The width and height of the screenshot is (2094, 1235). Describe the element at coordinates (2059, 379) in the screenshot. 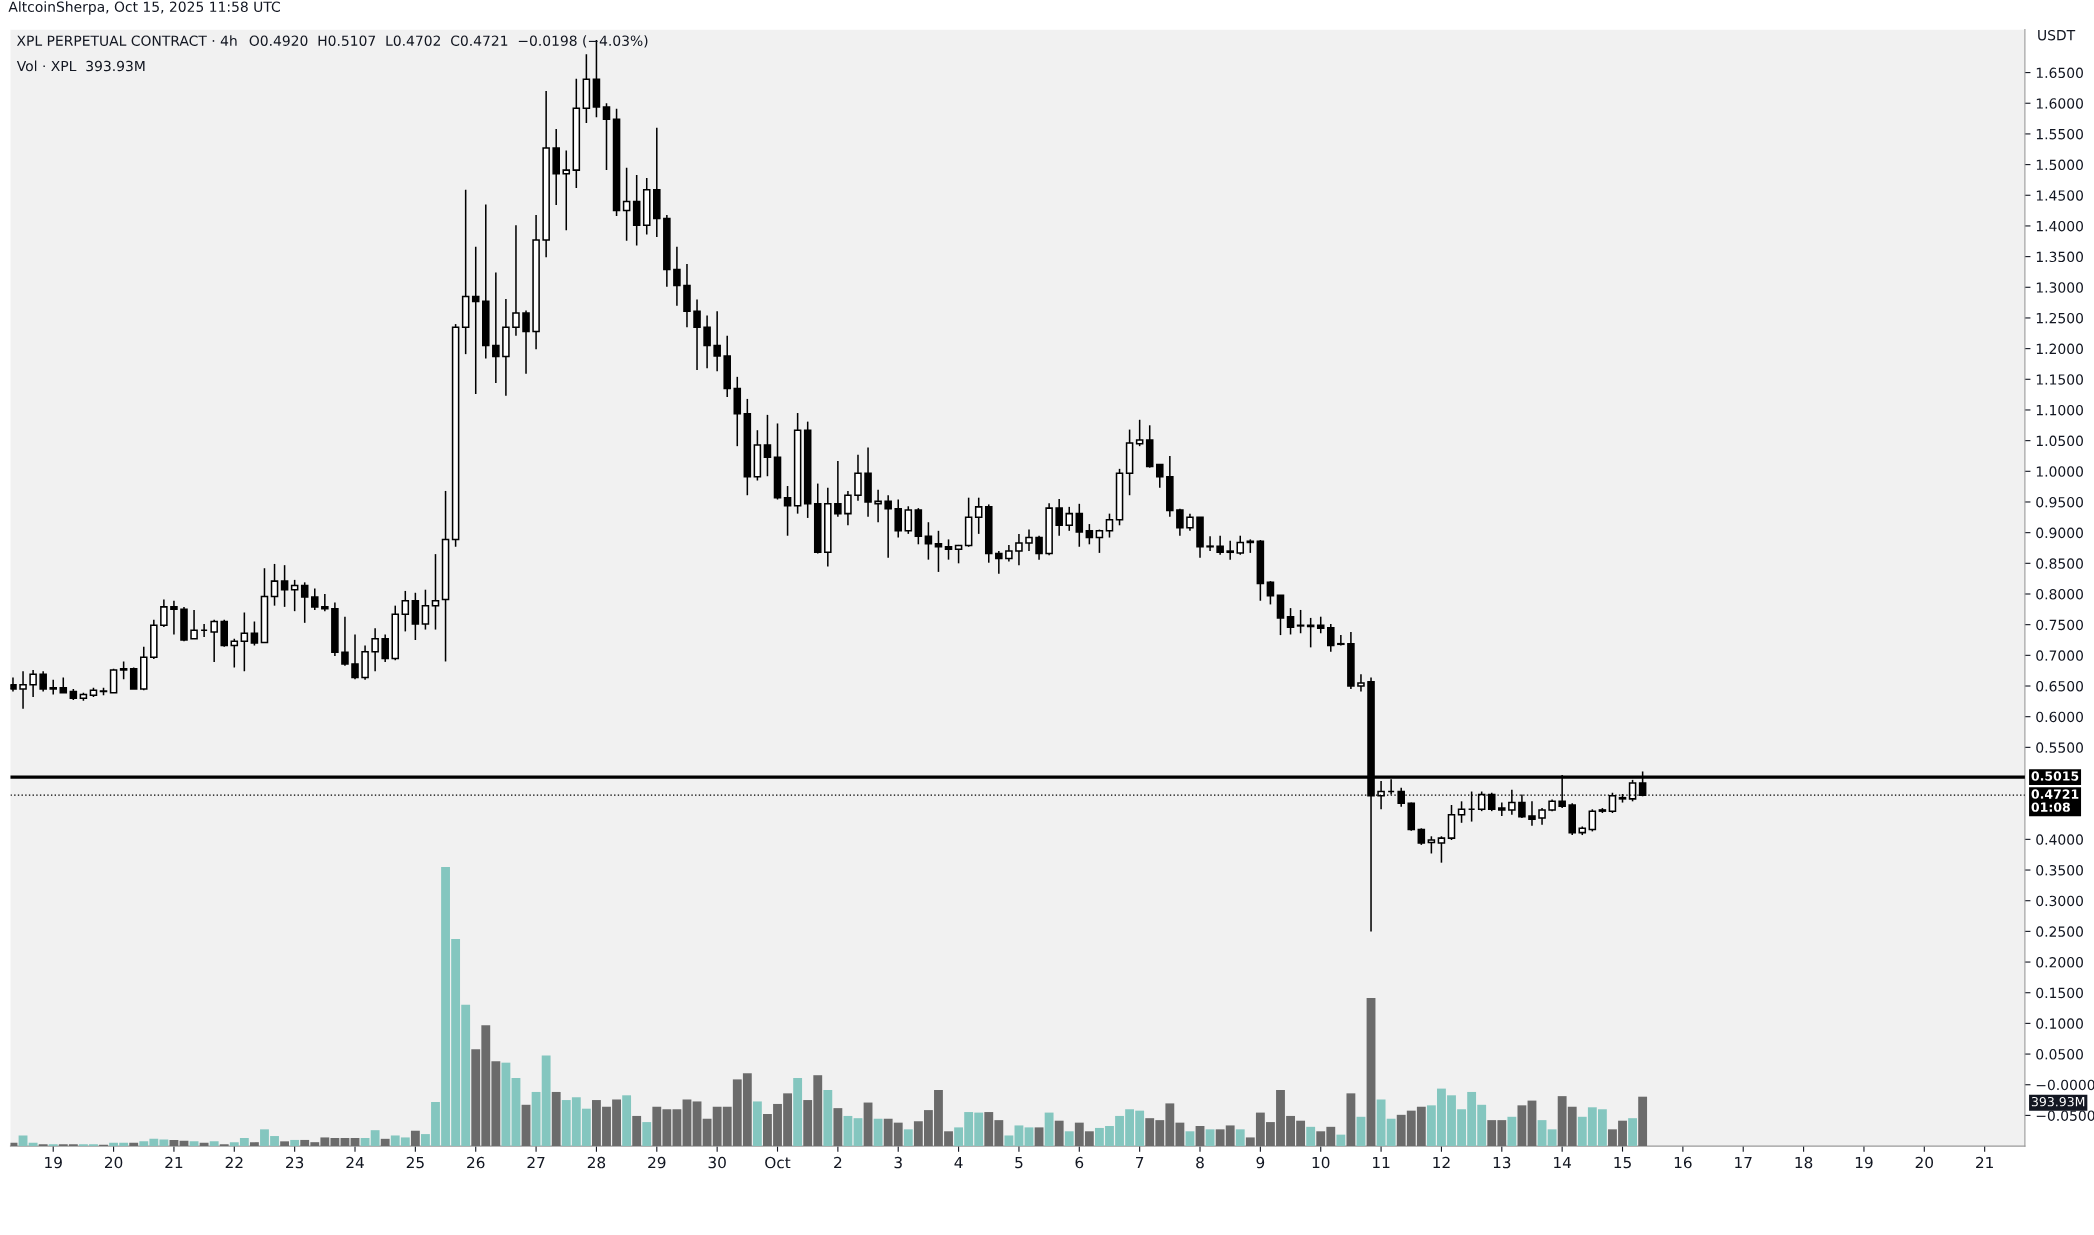

I see `y-tick-label: 1.1500` at that location.